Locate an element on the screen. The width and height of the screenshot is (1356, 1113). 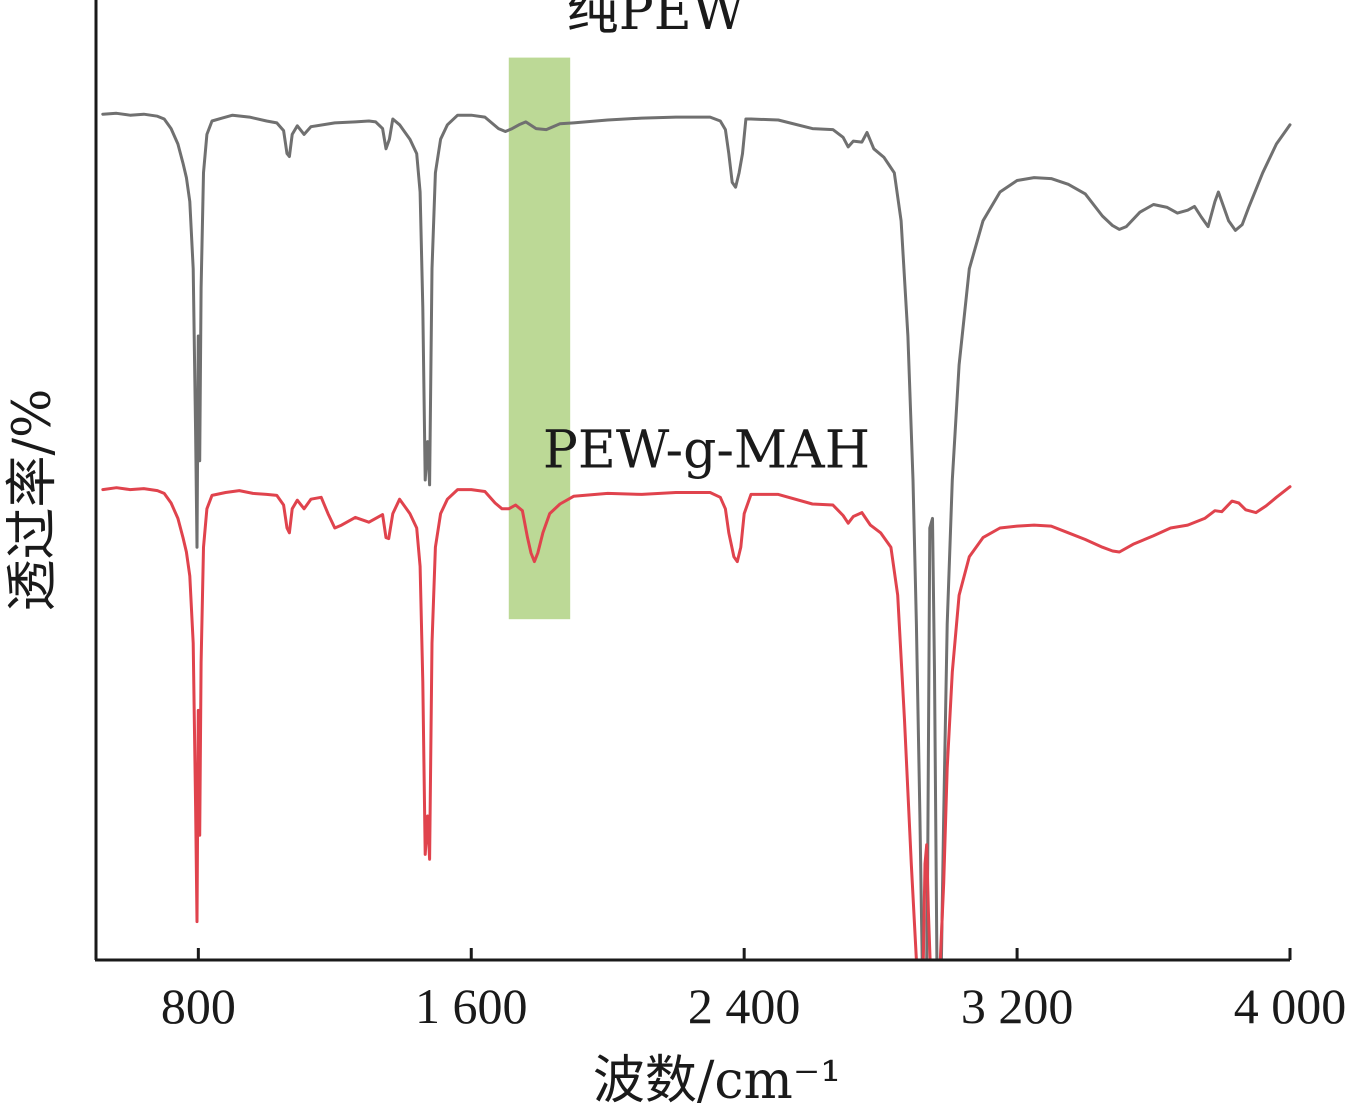
x-tick-label: 800 is located at coordinates (198, 1006).